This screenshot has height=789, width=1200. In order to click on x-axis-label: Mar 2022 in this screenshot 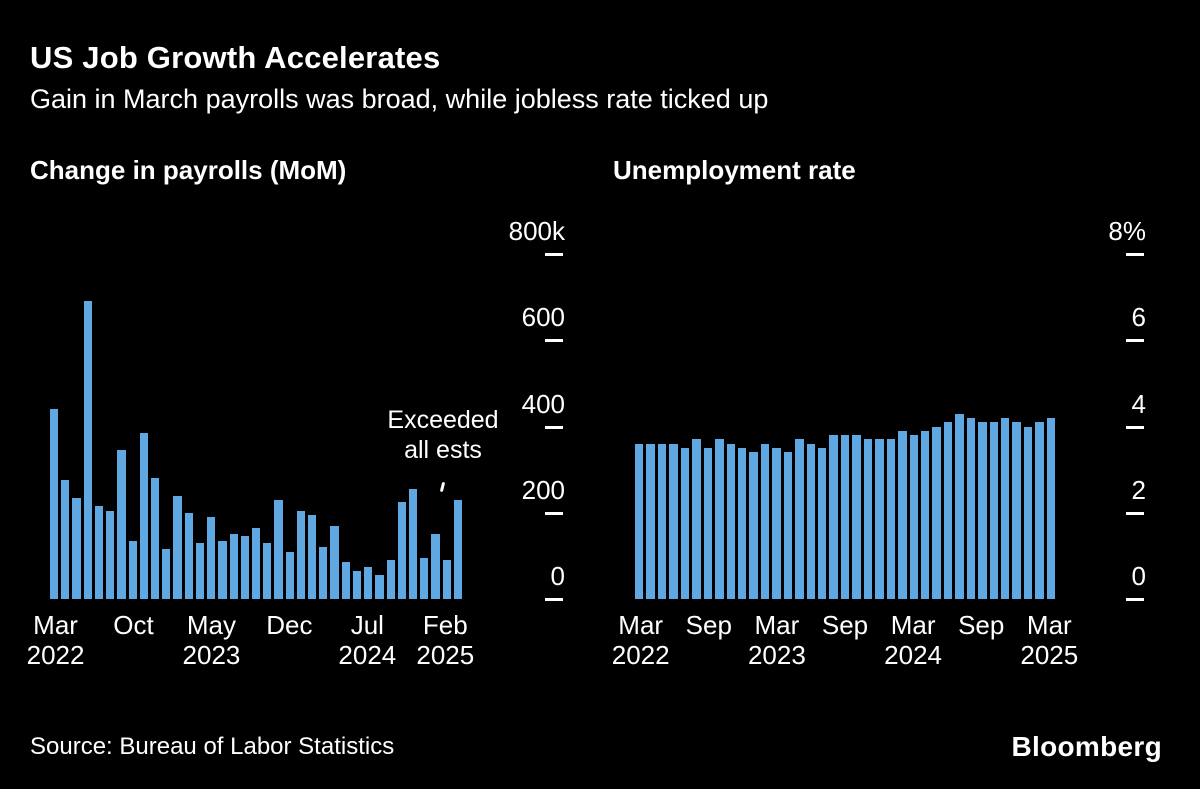, I will do `click(56, 640)`.